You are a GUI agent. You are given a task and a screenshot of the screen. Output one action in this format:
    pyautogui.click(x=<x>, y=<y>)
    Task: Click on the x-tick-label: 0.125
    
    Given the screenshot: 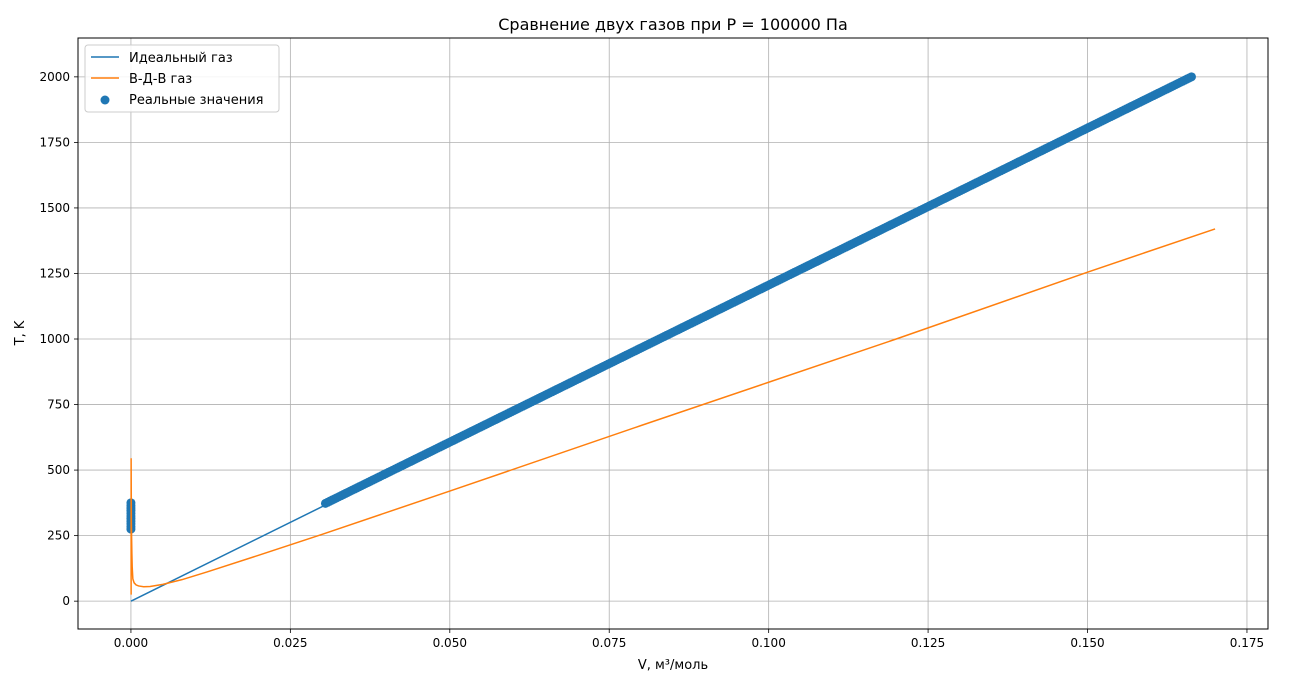 What is the action you would take?
    pyautogui.click(x=928, y=643)
    